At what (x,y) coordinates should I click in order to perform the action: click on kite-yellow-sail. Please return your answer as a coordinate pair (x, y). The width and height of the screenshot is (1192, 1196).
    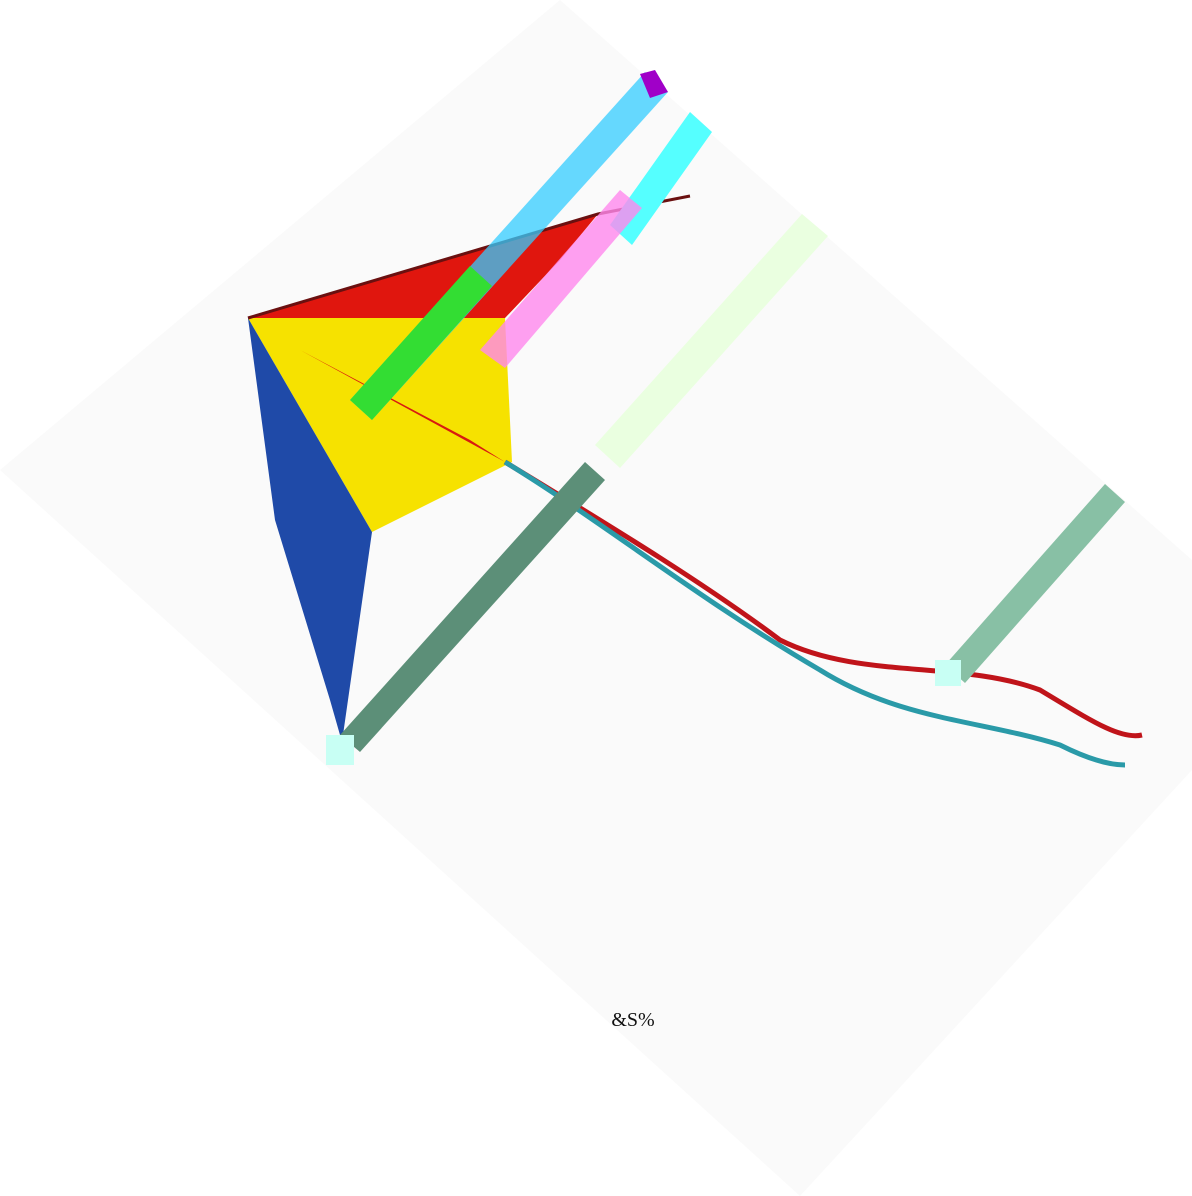
    Looking at the image, I should click on (380, 425).